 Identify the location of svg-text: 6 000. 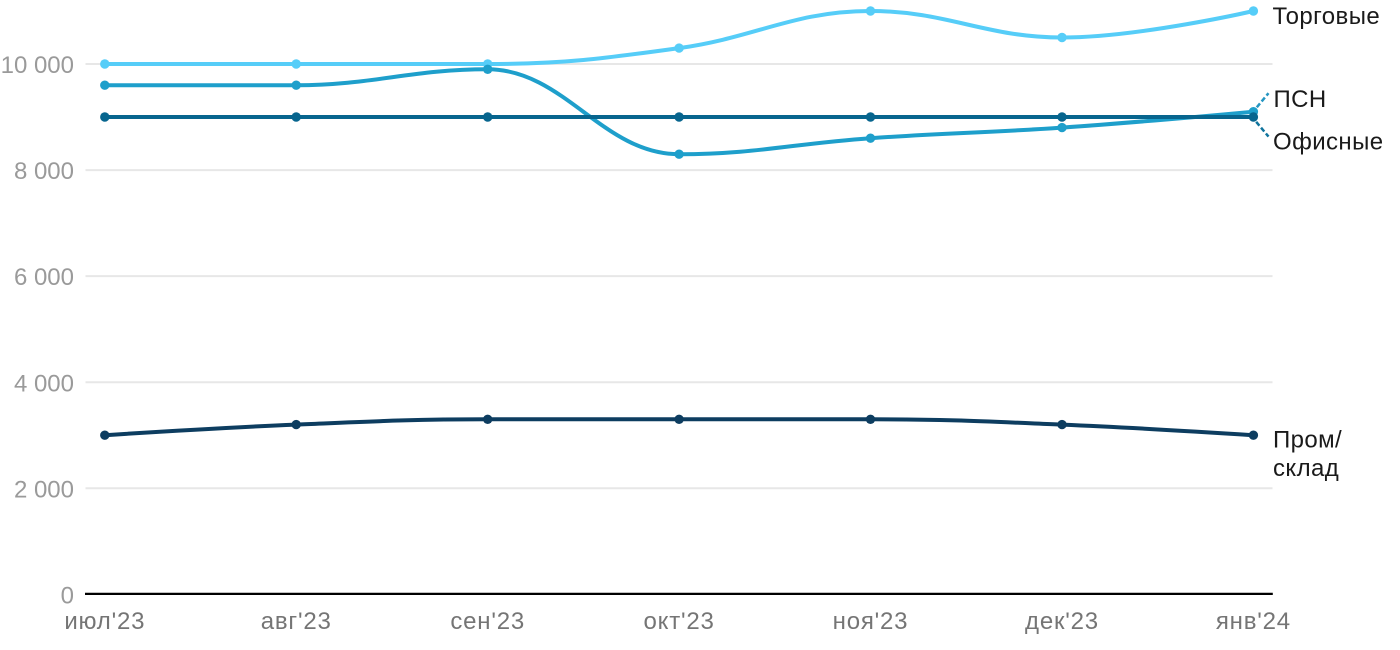
(44, 277).